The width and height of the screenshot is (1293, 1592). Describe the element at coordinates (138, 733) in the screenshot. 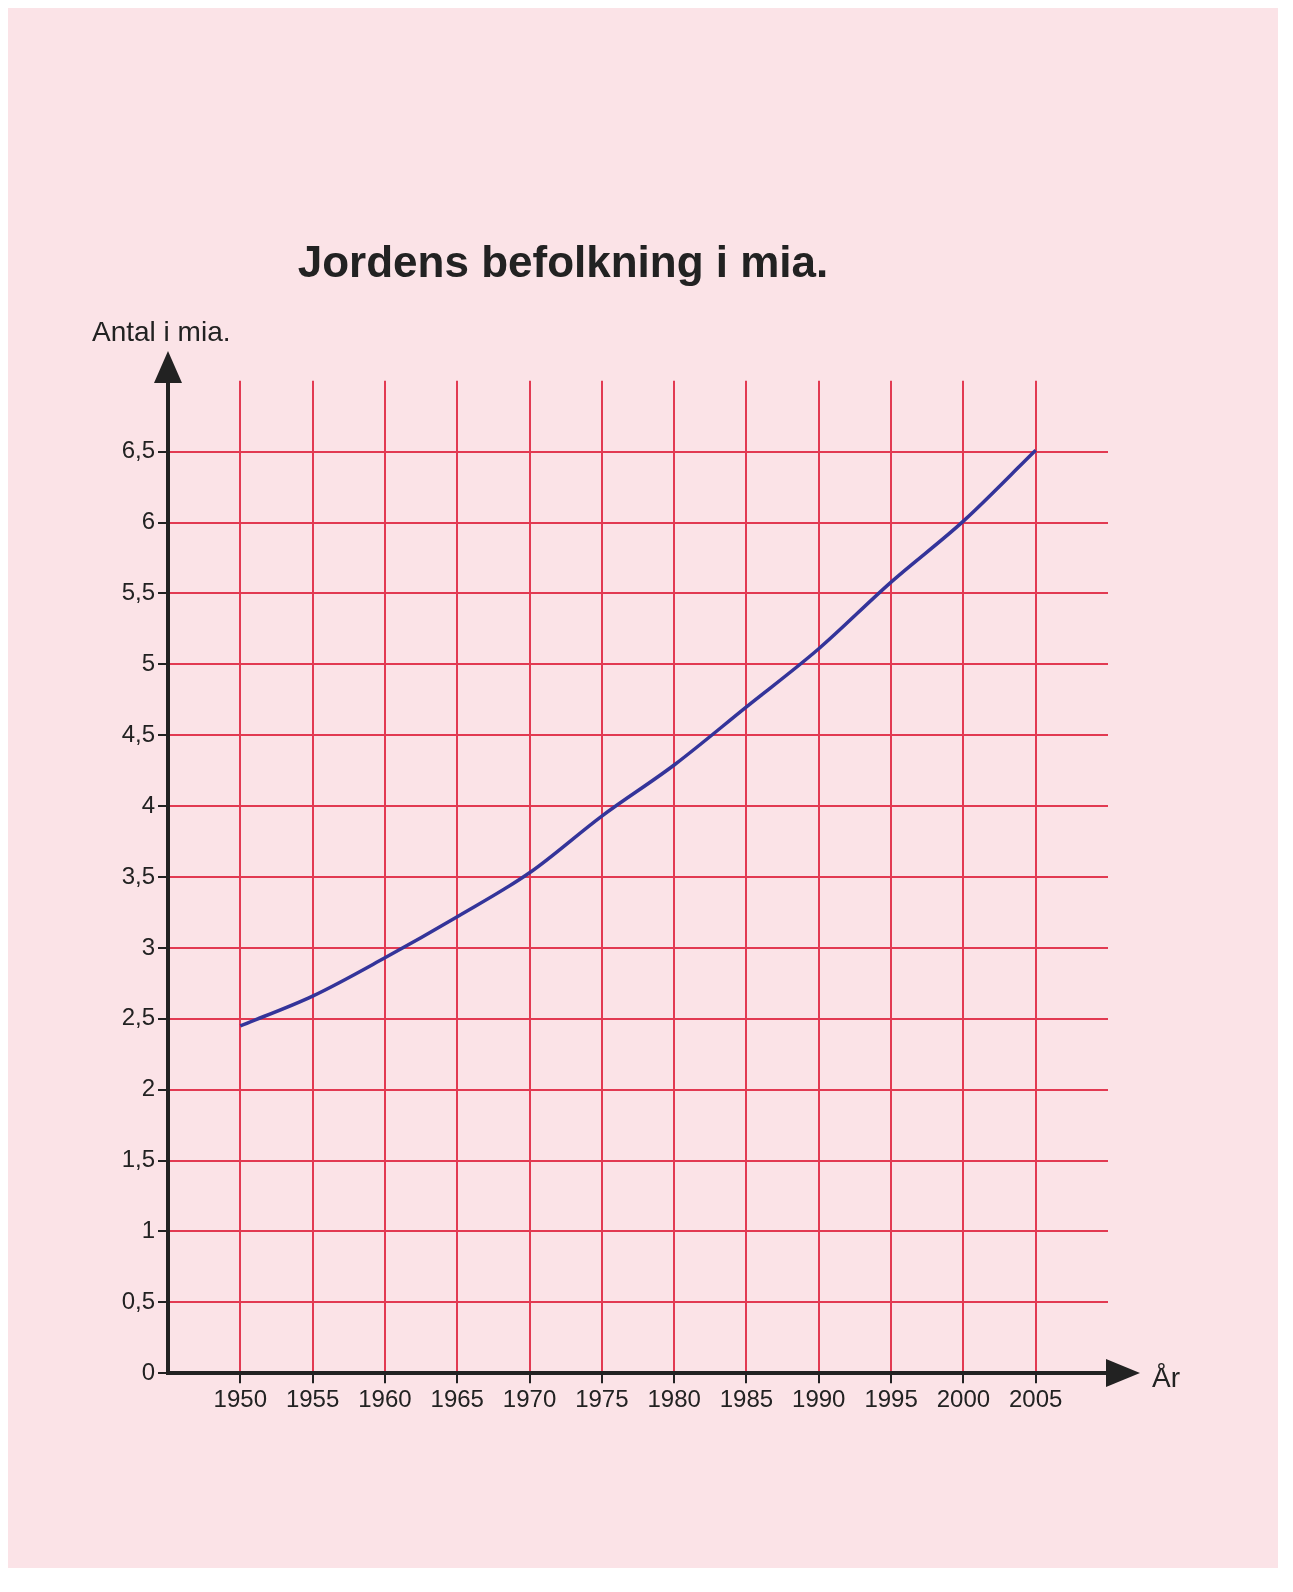

I see `y-tick-label: 4,5` at that location.